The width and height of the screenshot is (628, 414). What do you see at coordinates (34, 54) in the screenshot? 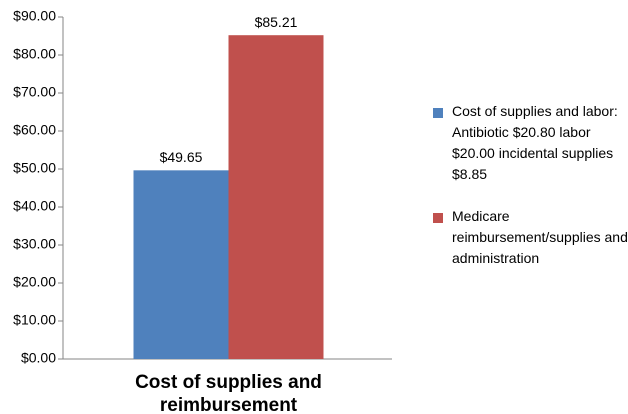
I see `y-tick-label: $80.00` at bounding box center [34, 54].